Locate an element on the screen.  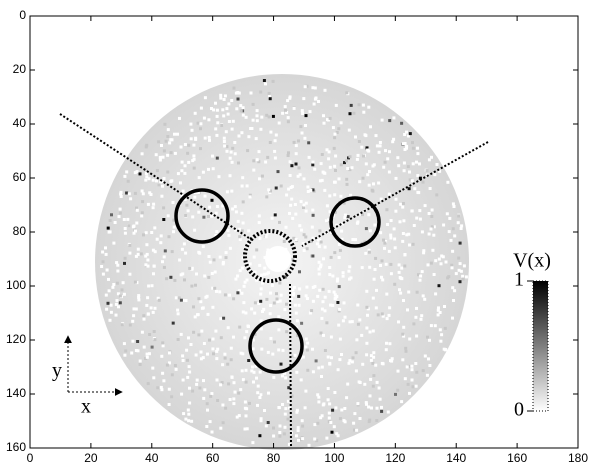
x-tick-label: 160 is located at coordinates (517, 458).